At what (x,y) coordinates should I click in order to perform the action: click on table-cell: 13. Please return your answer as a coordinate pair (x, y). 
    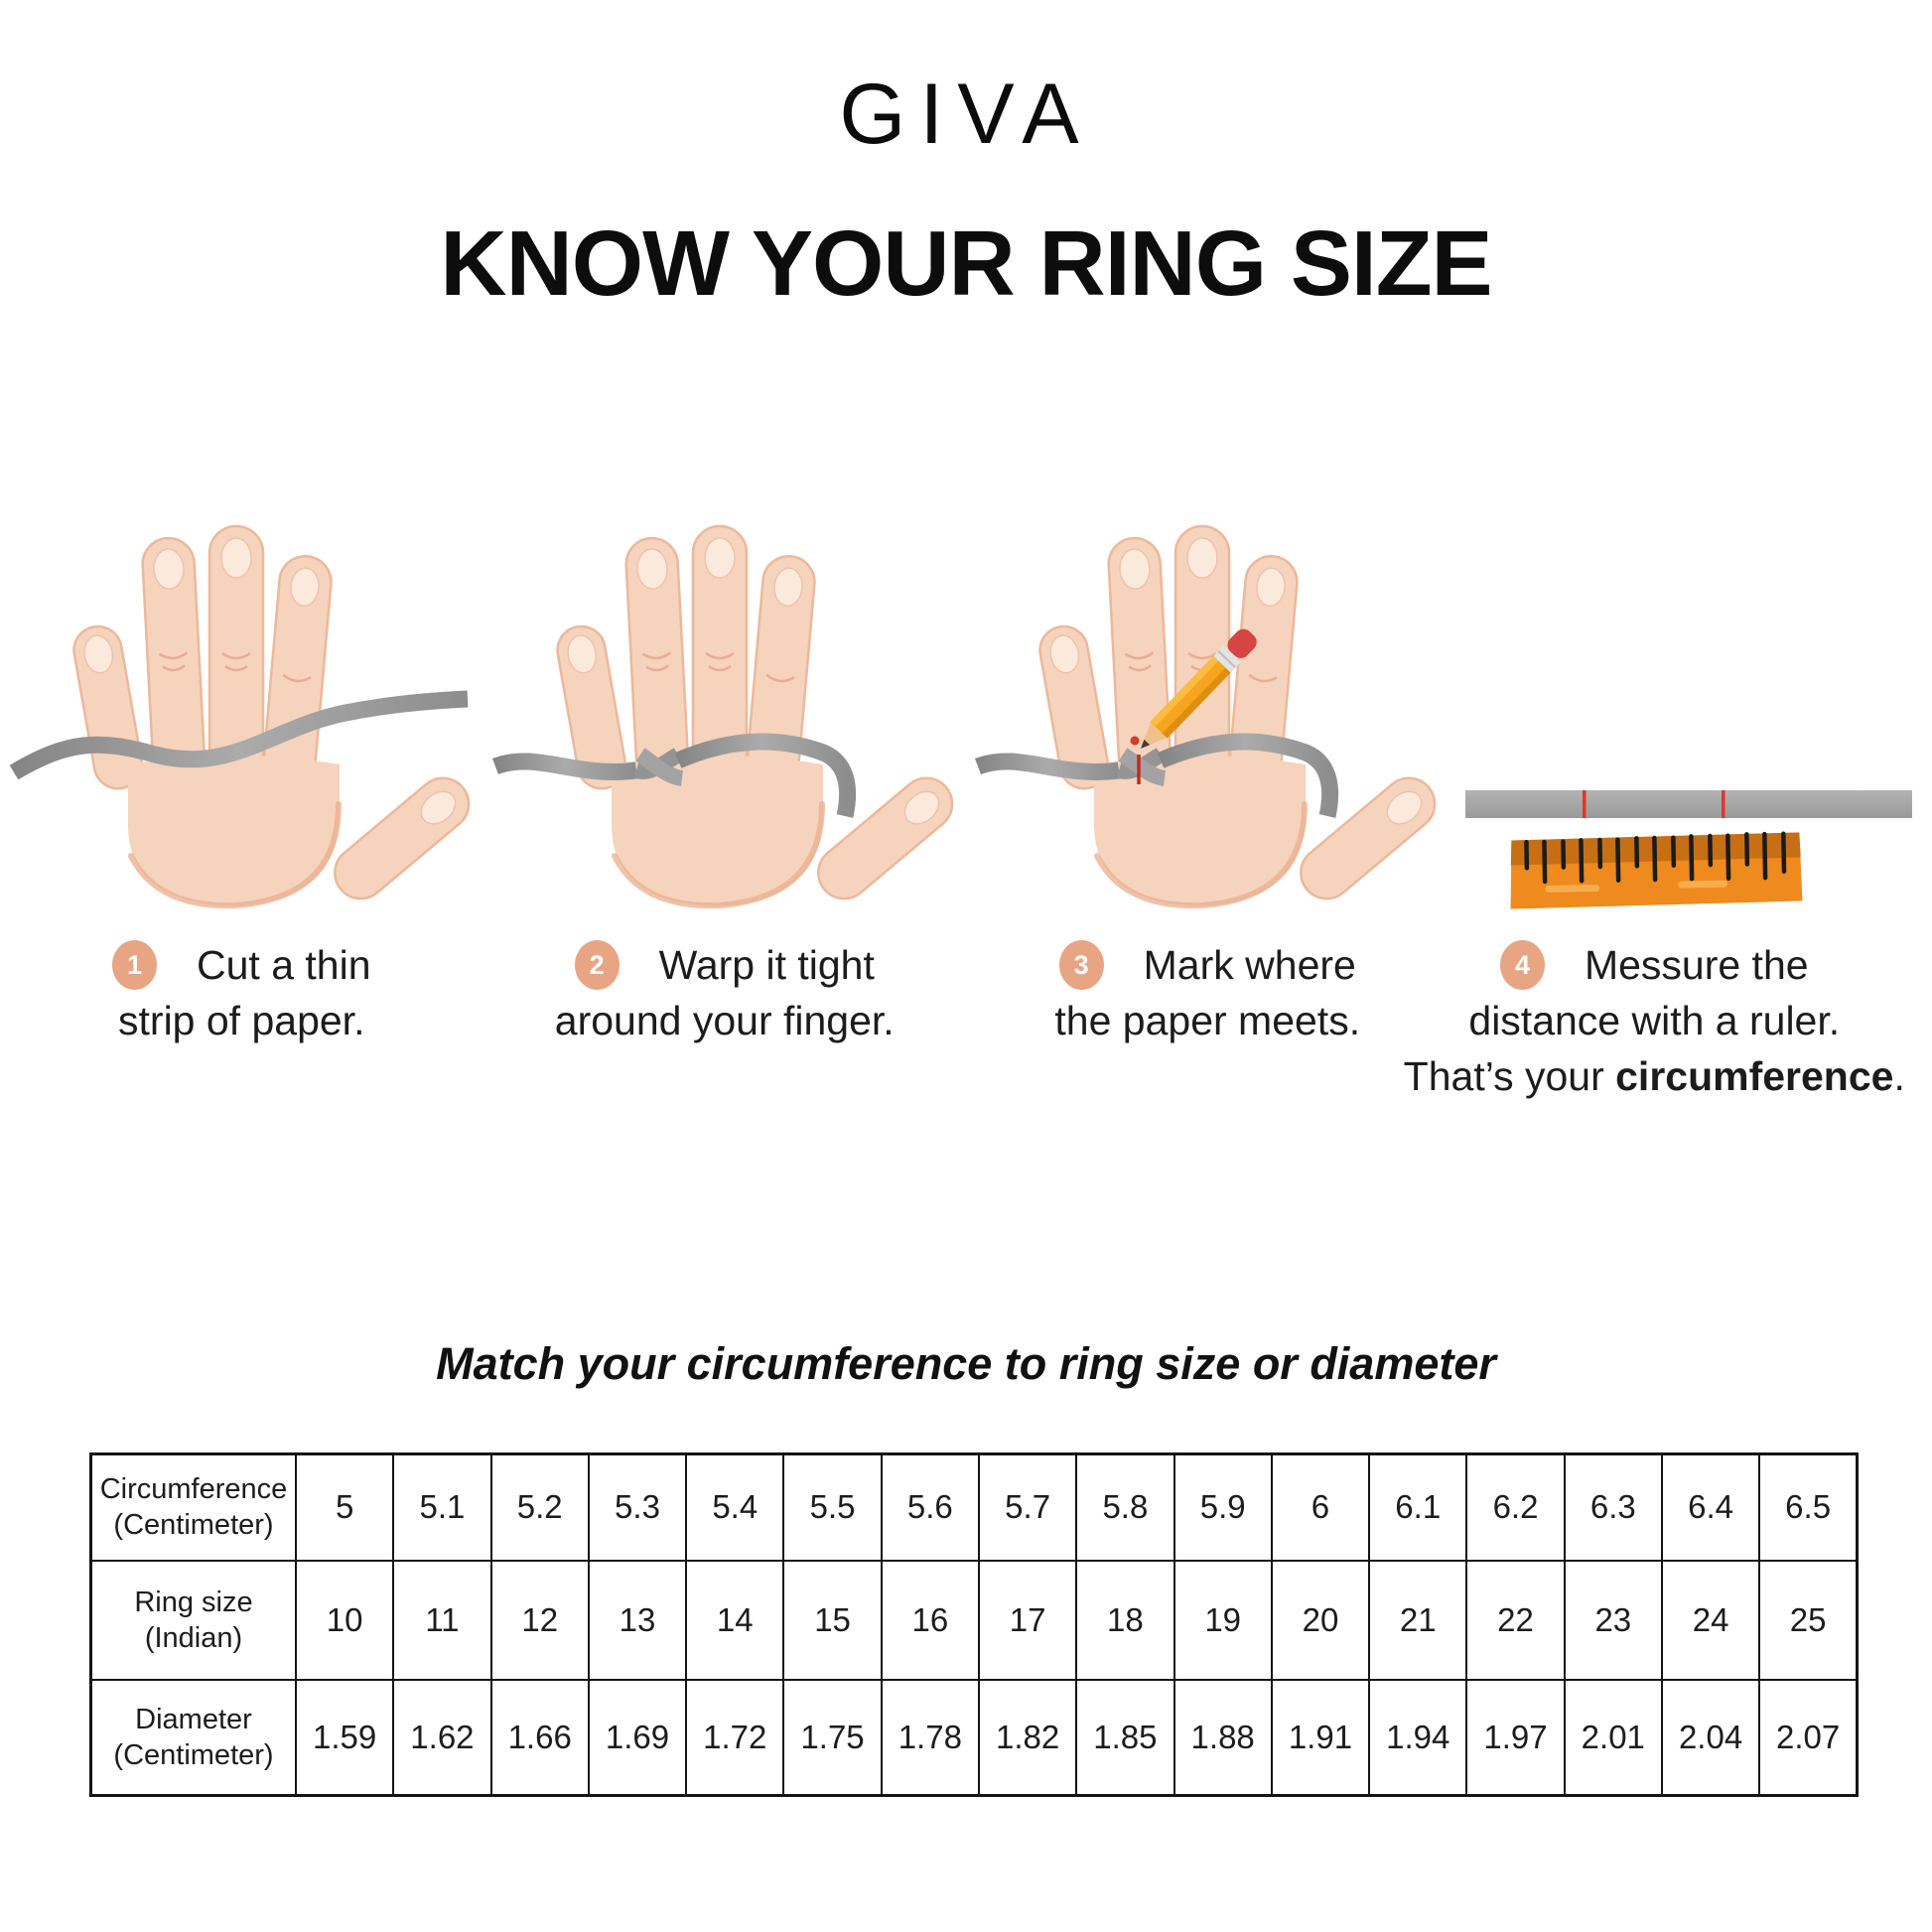
    Looking at the image, I should click on (638, 1620).